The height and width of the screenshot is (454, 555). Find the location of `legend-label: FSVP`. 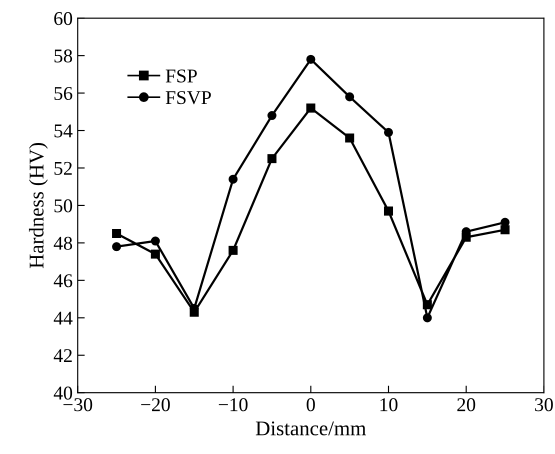

legend-label: FSVP is located at coordinates (188, 97).